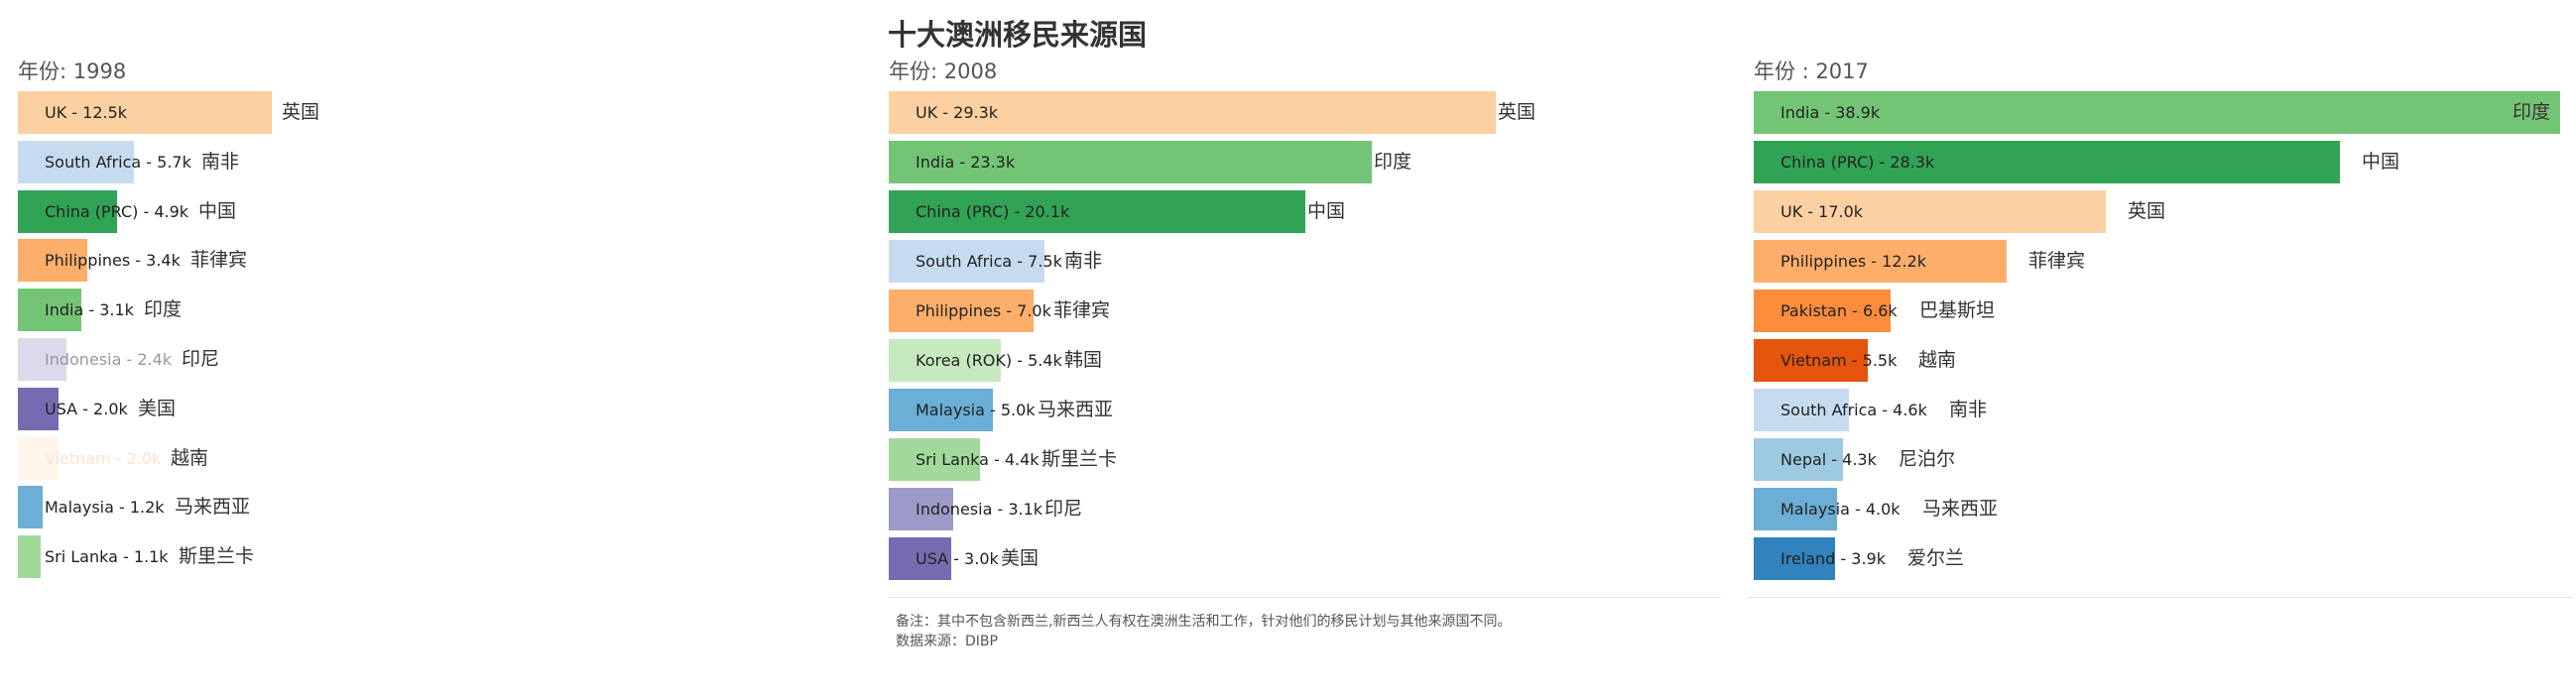 This screenshot has height=700, width=2576. I want to click on bar-value-label: Ireland - 3.9k, so click(1833, 559).